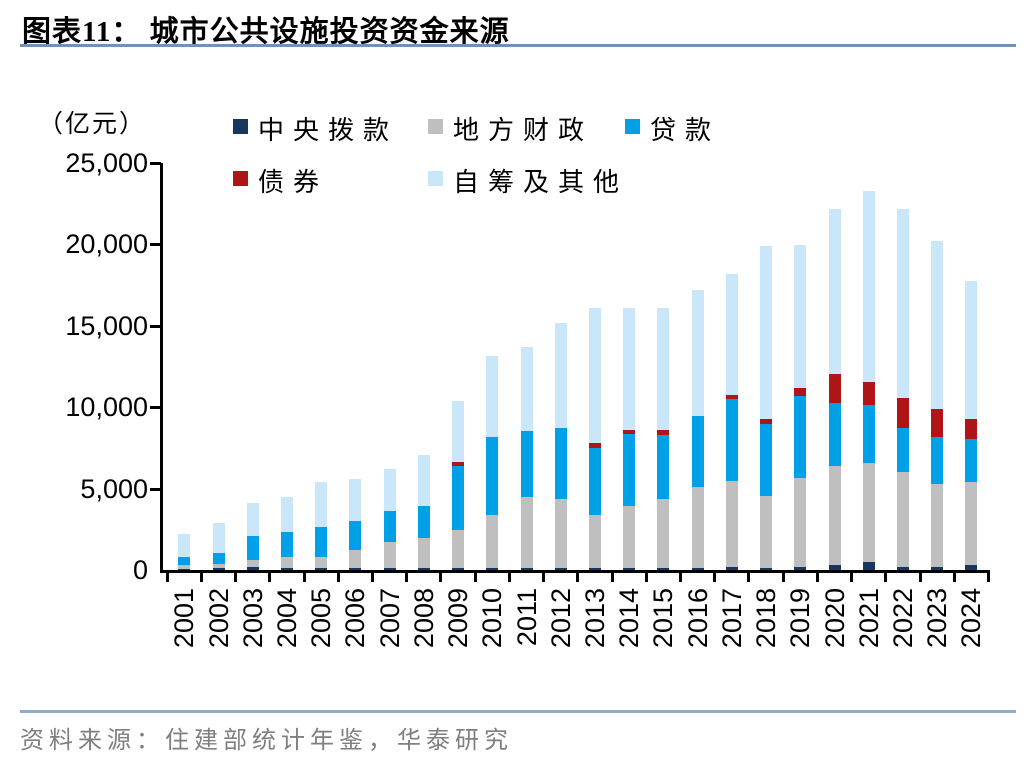  I want to click on x-tick-label: 2024, so click(971, 618).